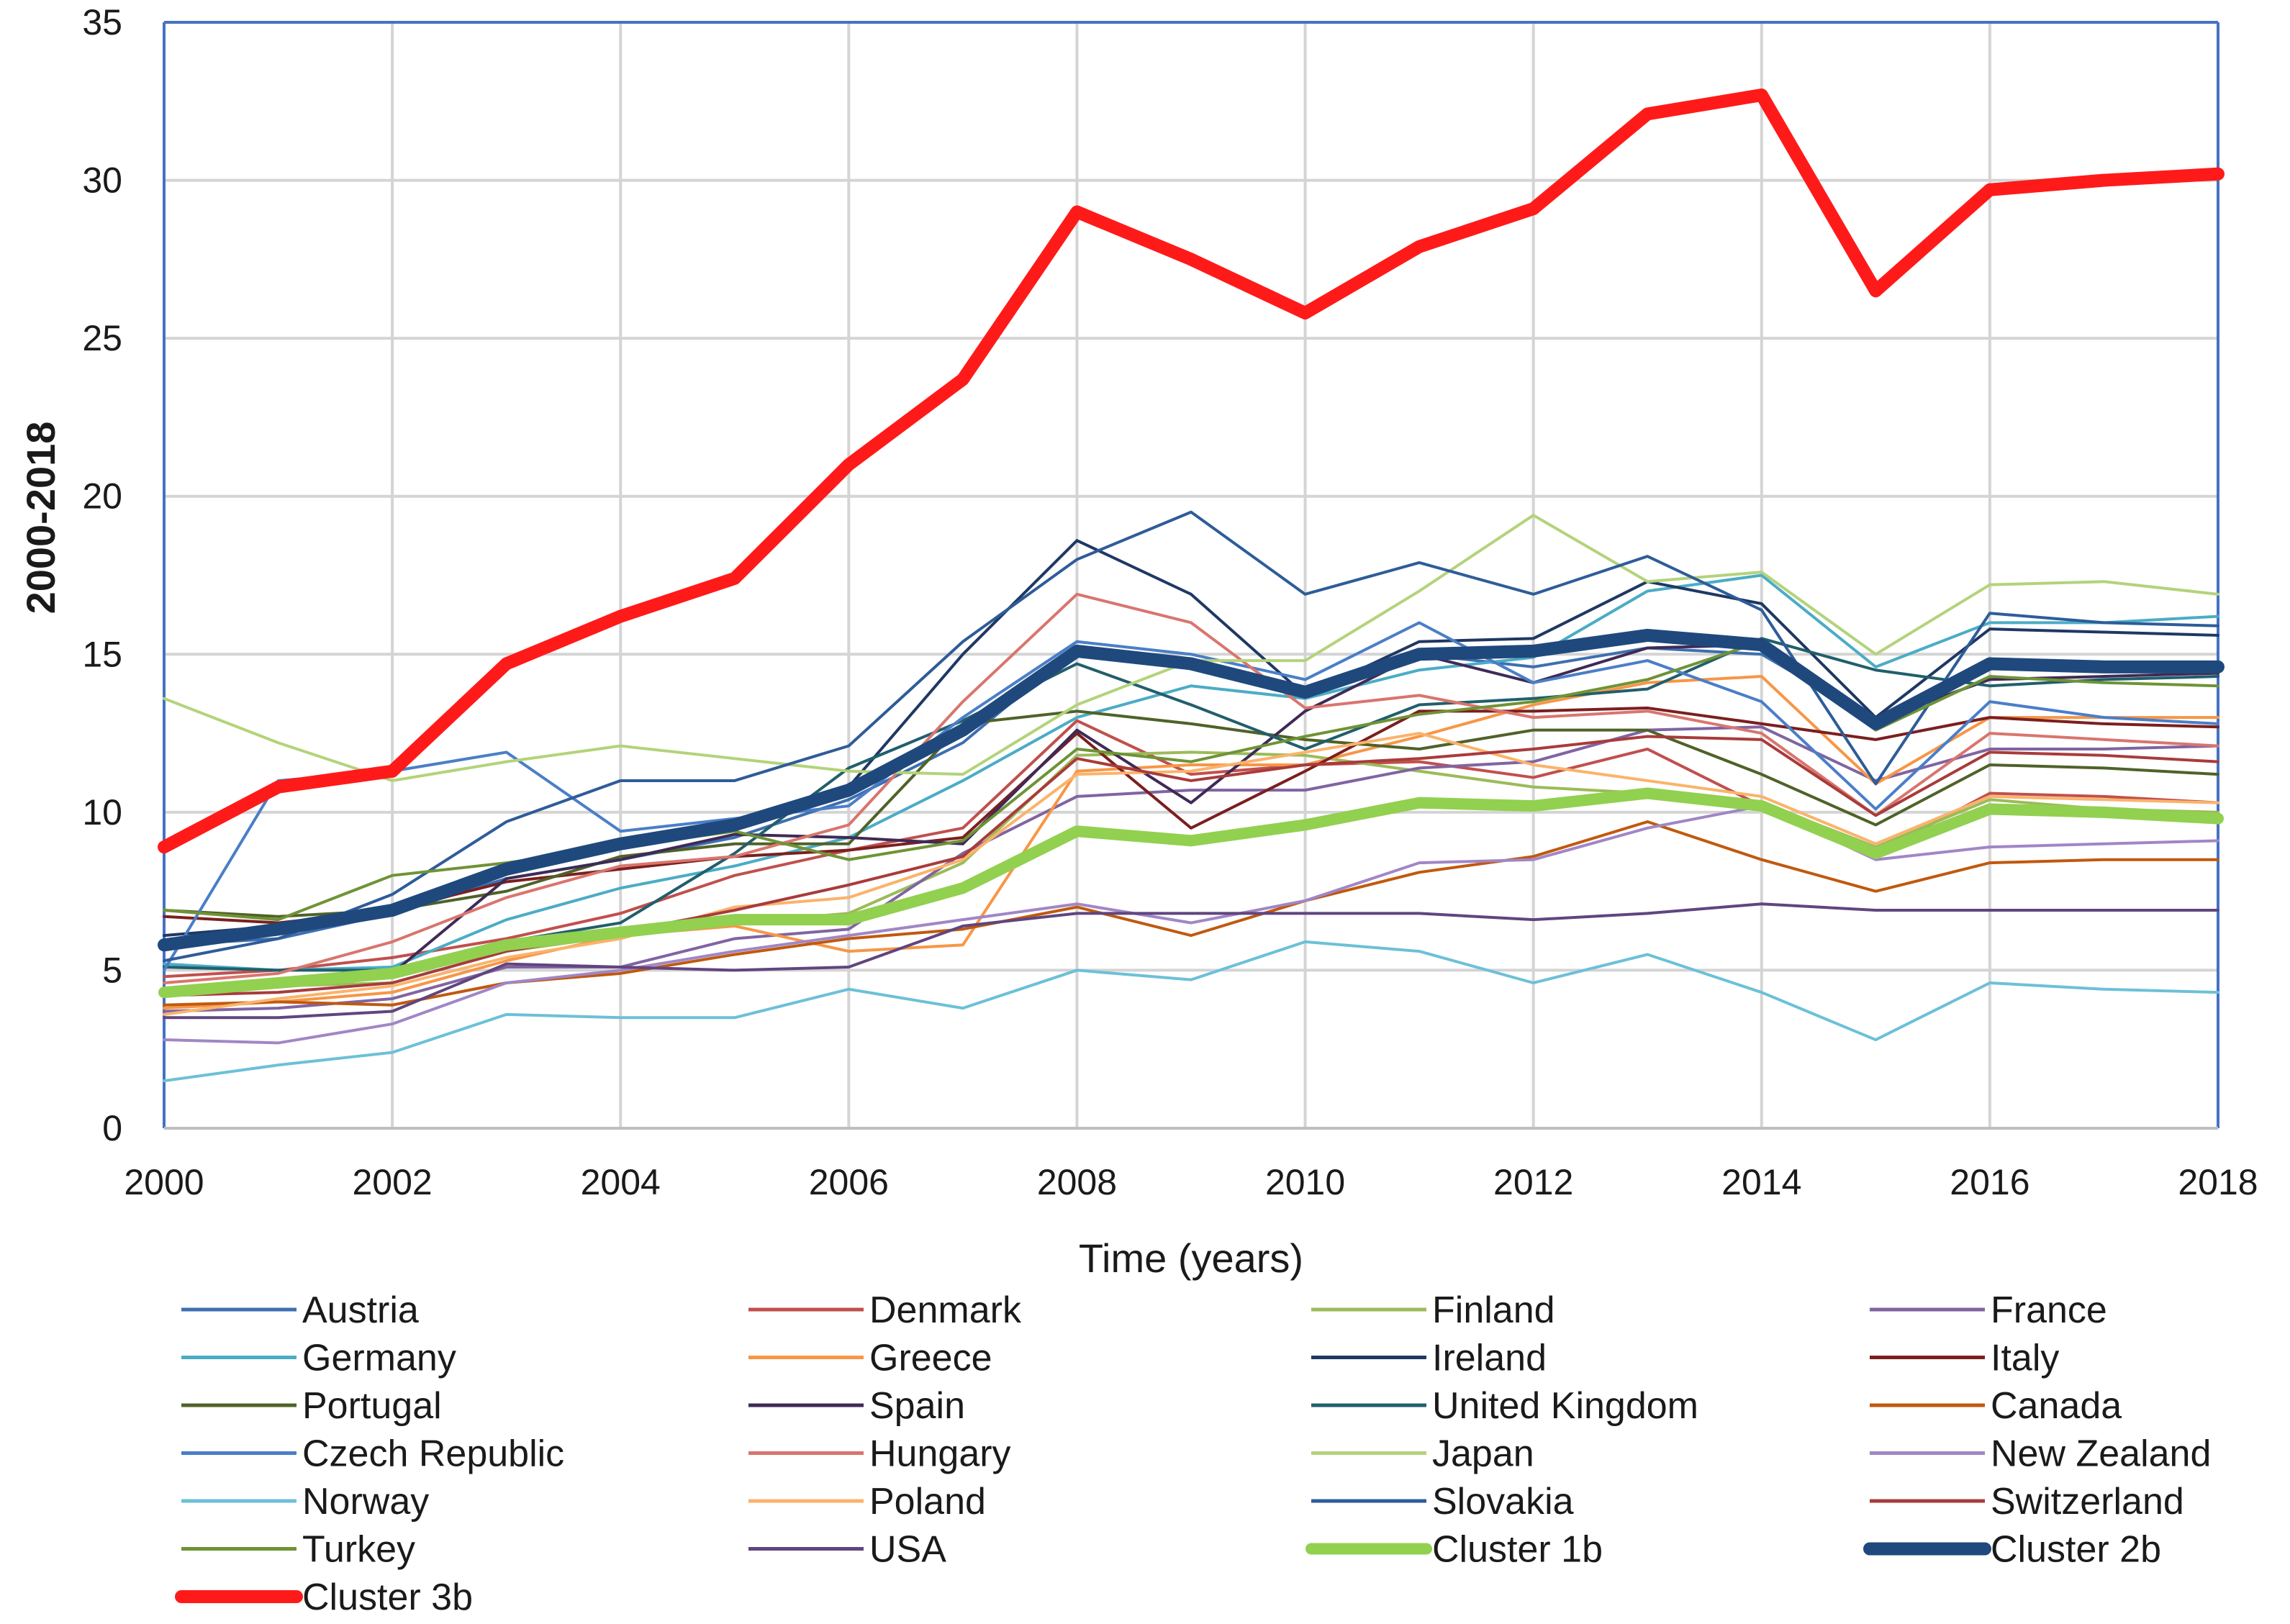 The height and width of the screenshot is (1624, 2290). Describe the element at coordinates (2101, 1454) in the screenshot. I see `legend-label: New Zealand` at that location.